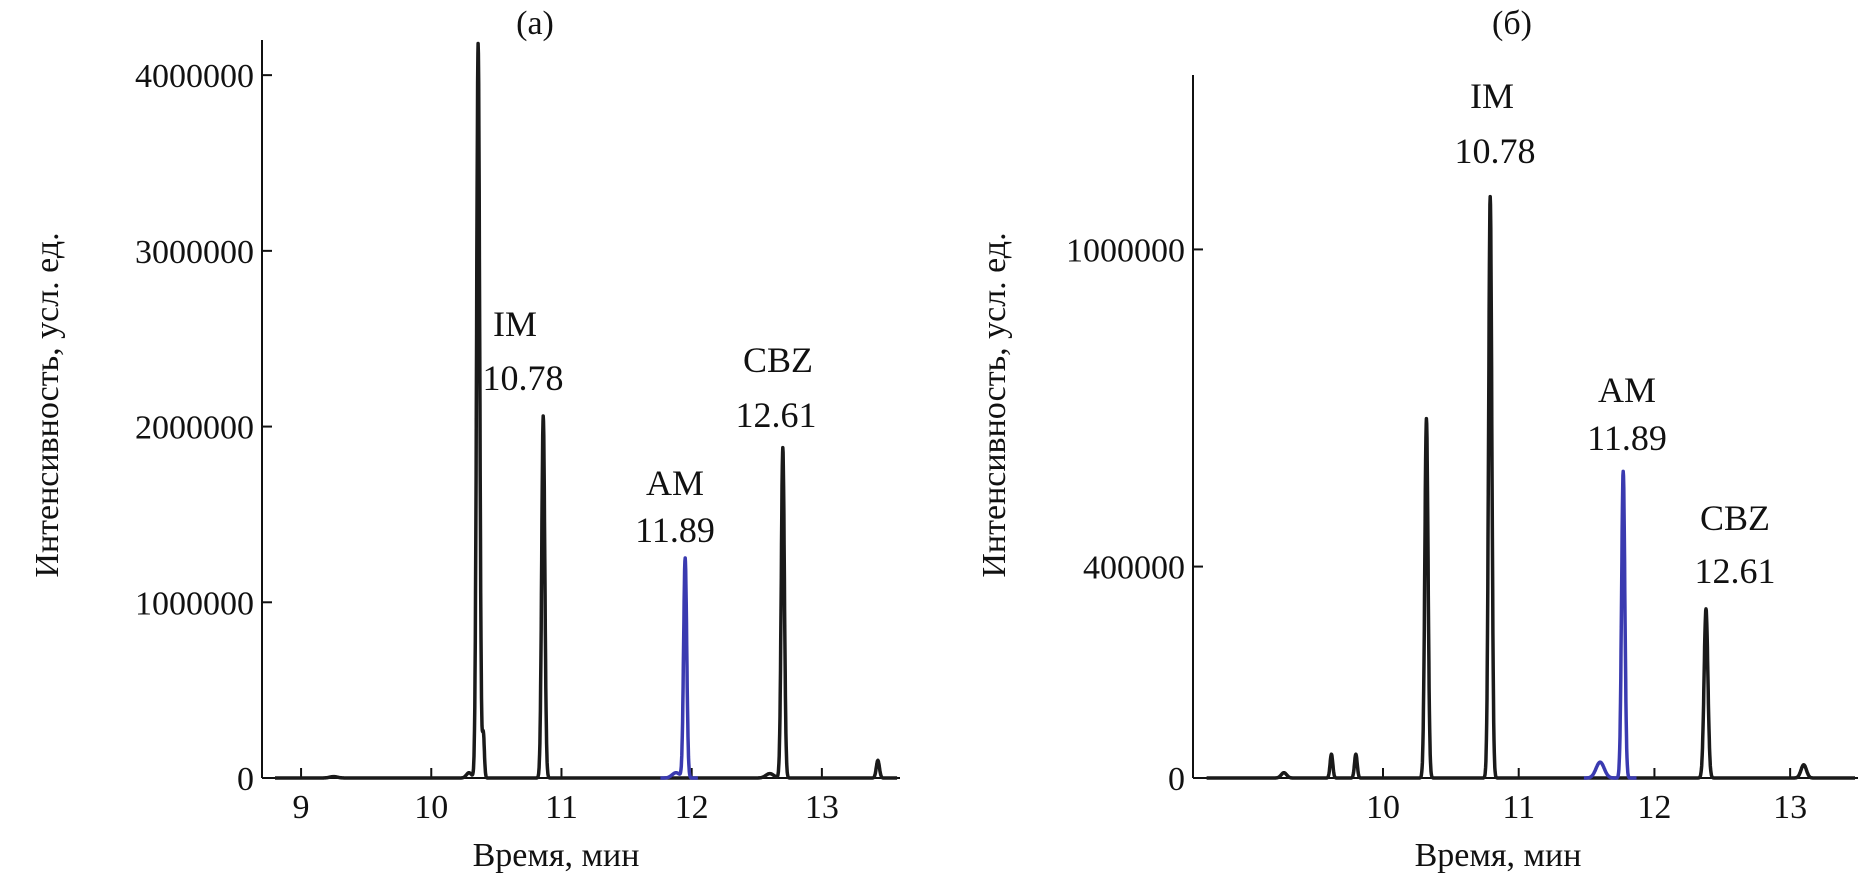 This screenshot has width=1868, height=878. I want to click on panel-title: (б), so click(1512, 23).